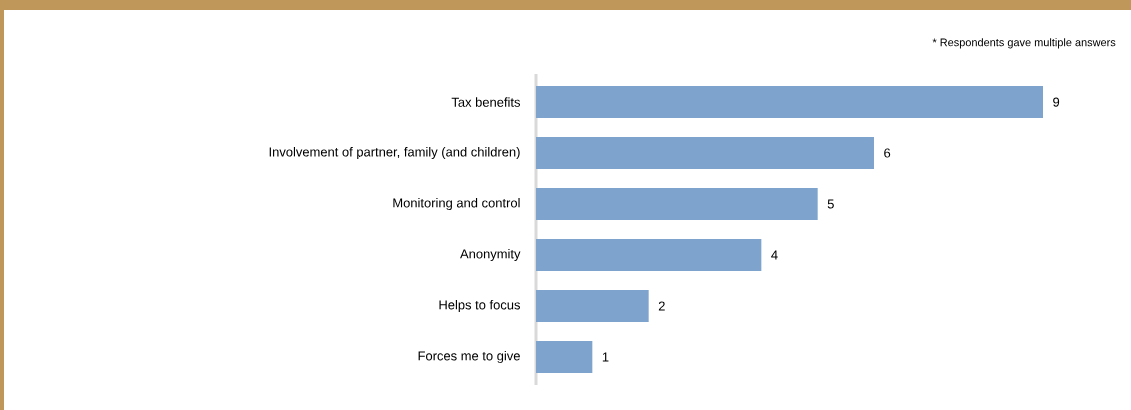  Describe the element at coordinates (480, 306) in the screenshot. I see `y-tick-label: Helps to focus` at that location.